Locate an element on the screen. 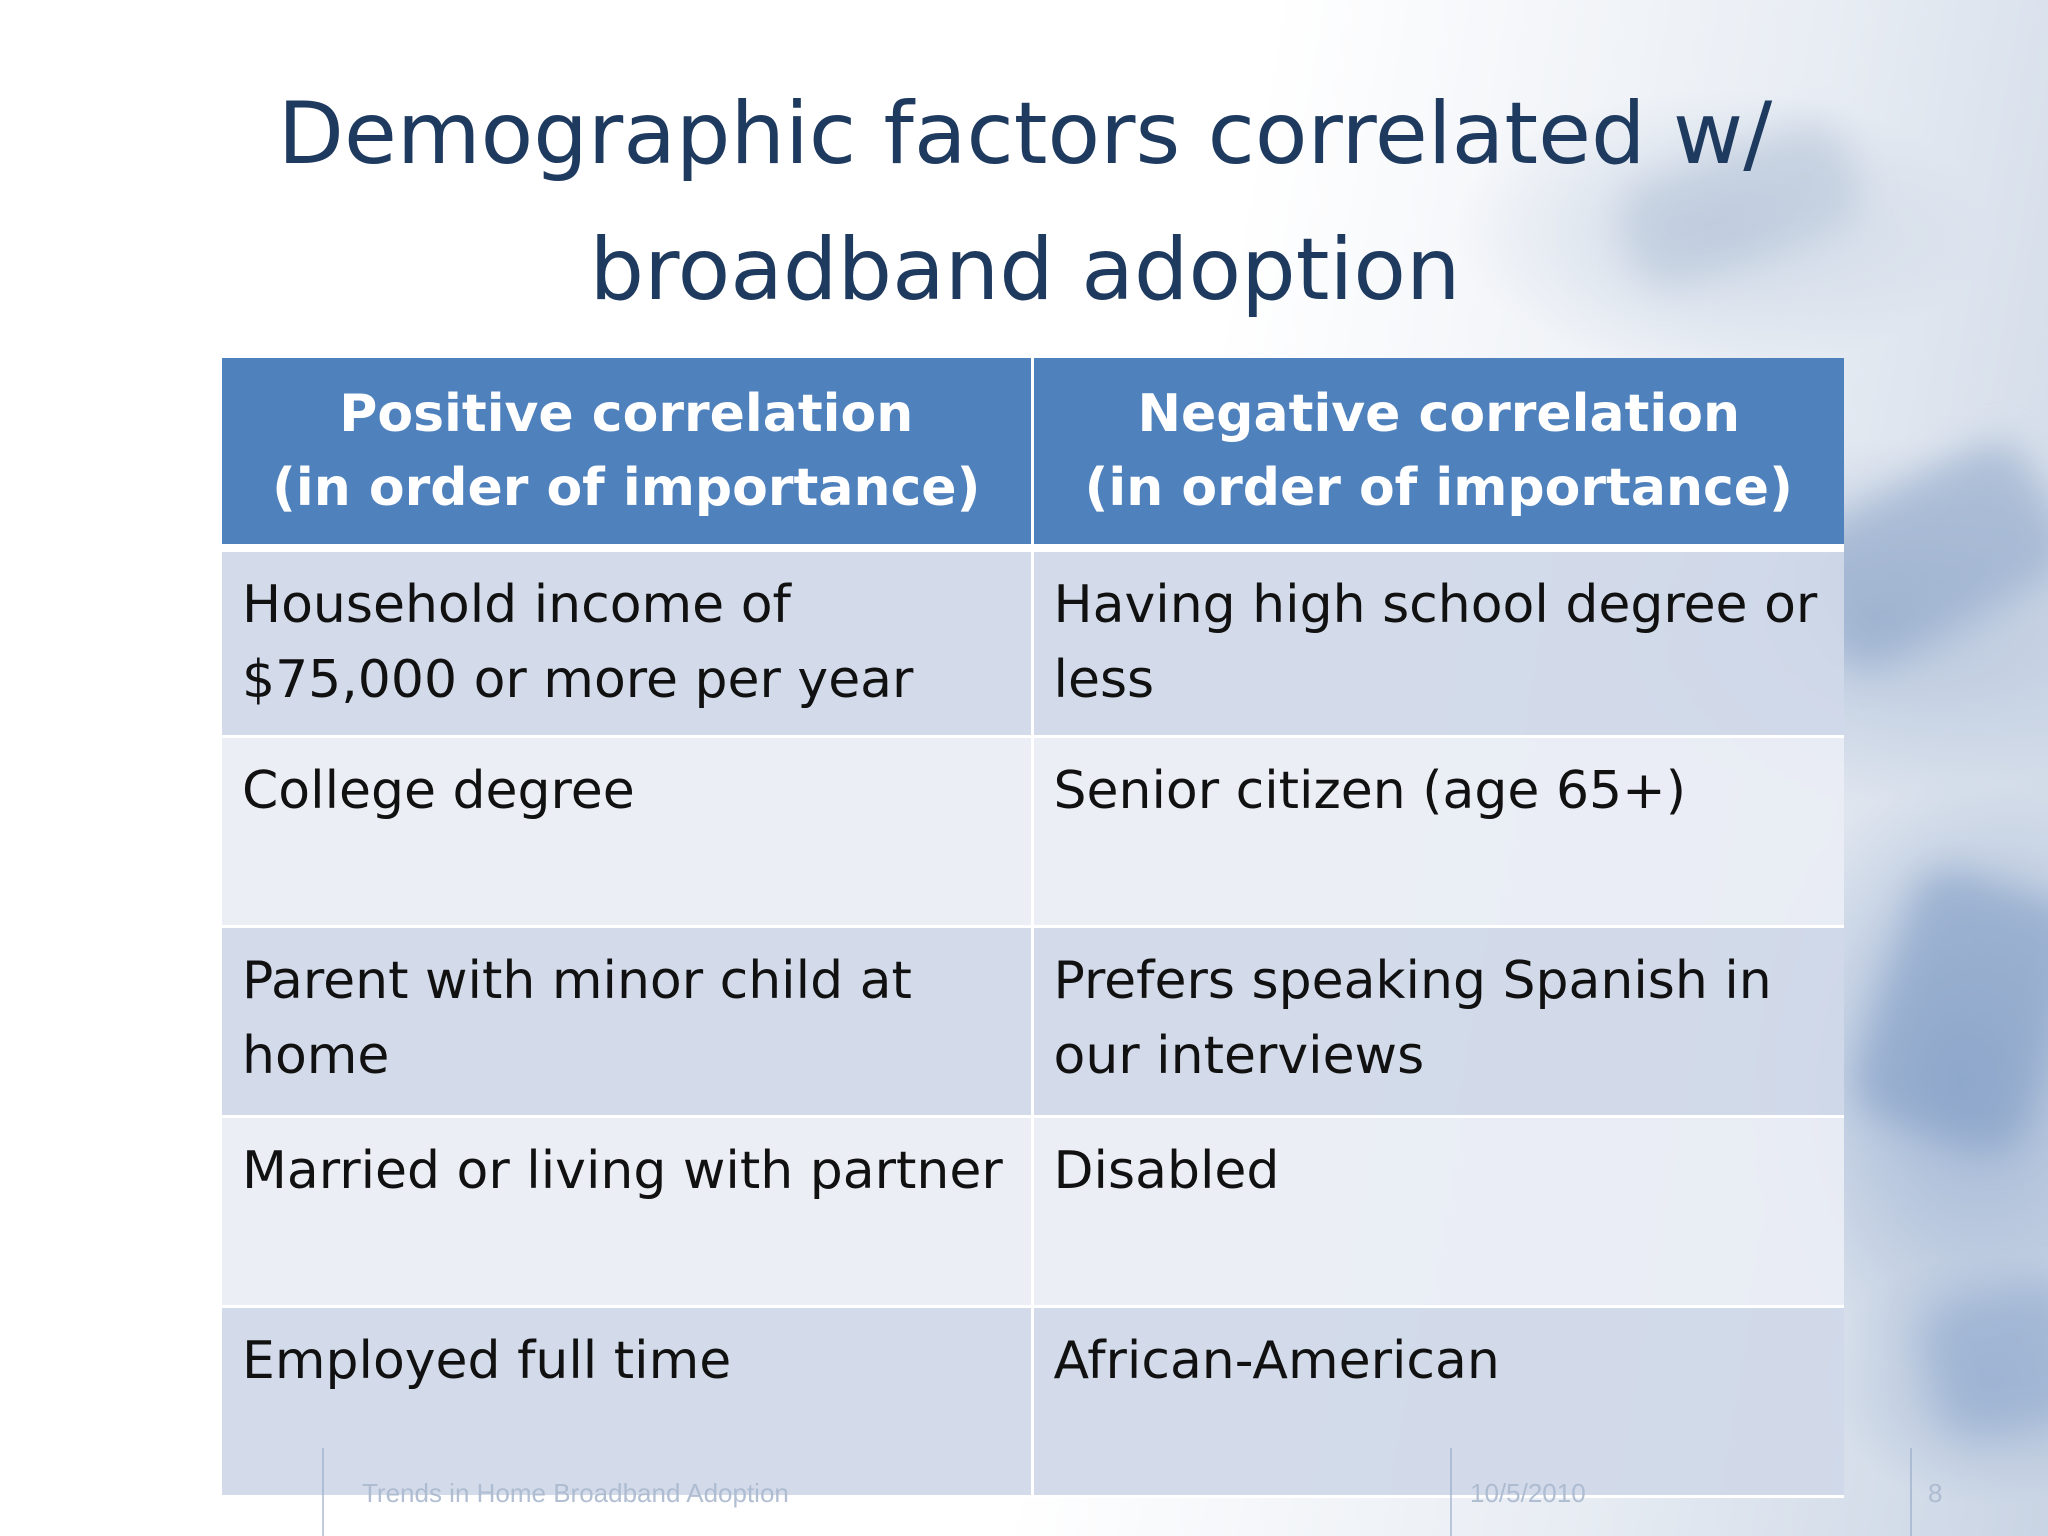 The image size is (2048, 1536). header-label: Negative correlation is located at coordinates (1439, 414).